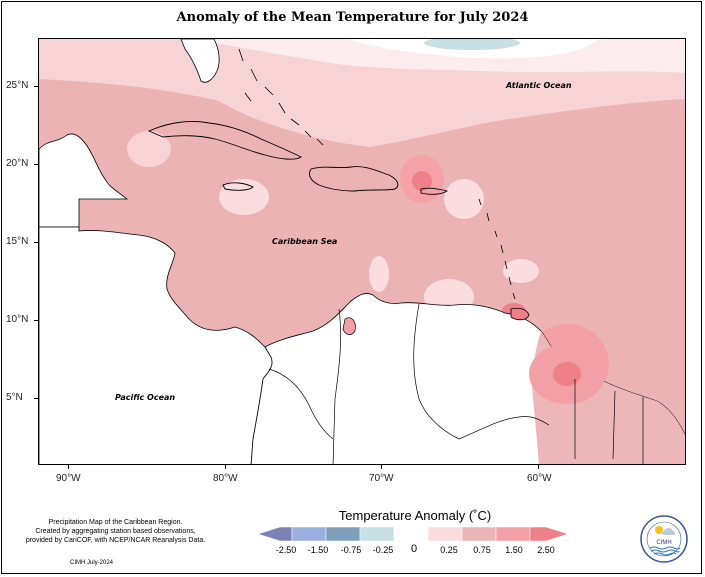 The image size is (705, 577). I want to click on lon-label: 90°W, so click(68, 478).